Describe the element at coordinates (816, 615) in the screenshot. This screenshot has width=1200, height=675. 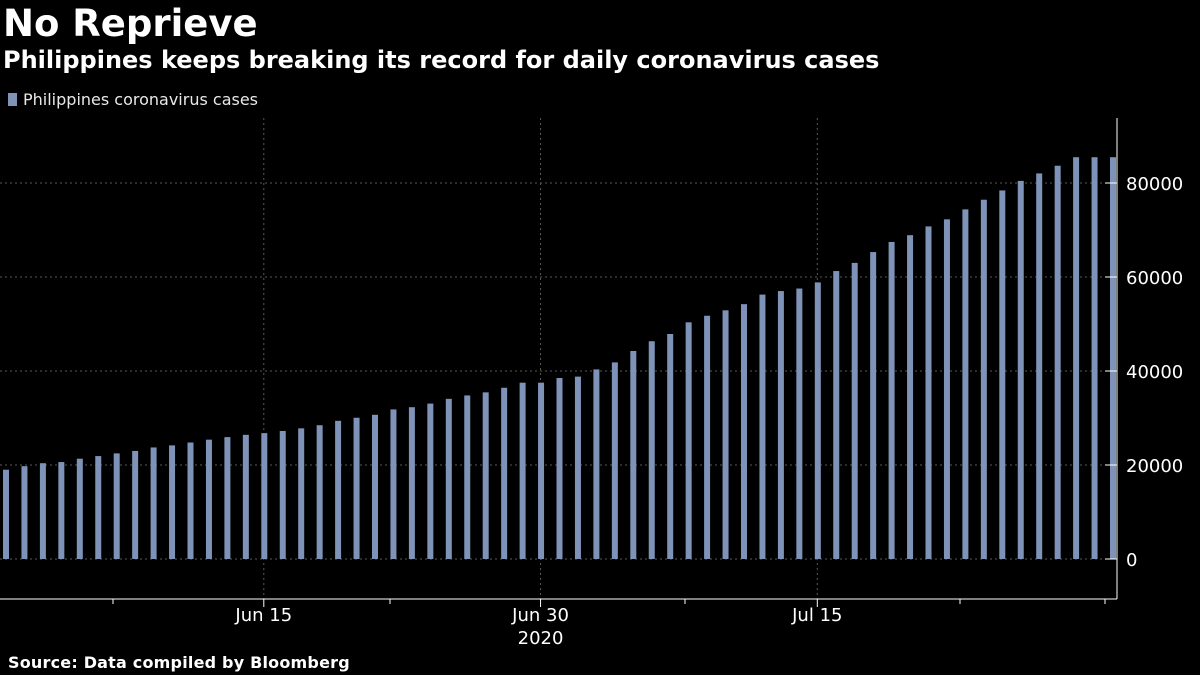
I see `x-tick-label: Jul 15` at that location.